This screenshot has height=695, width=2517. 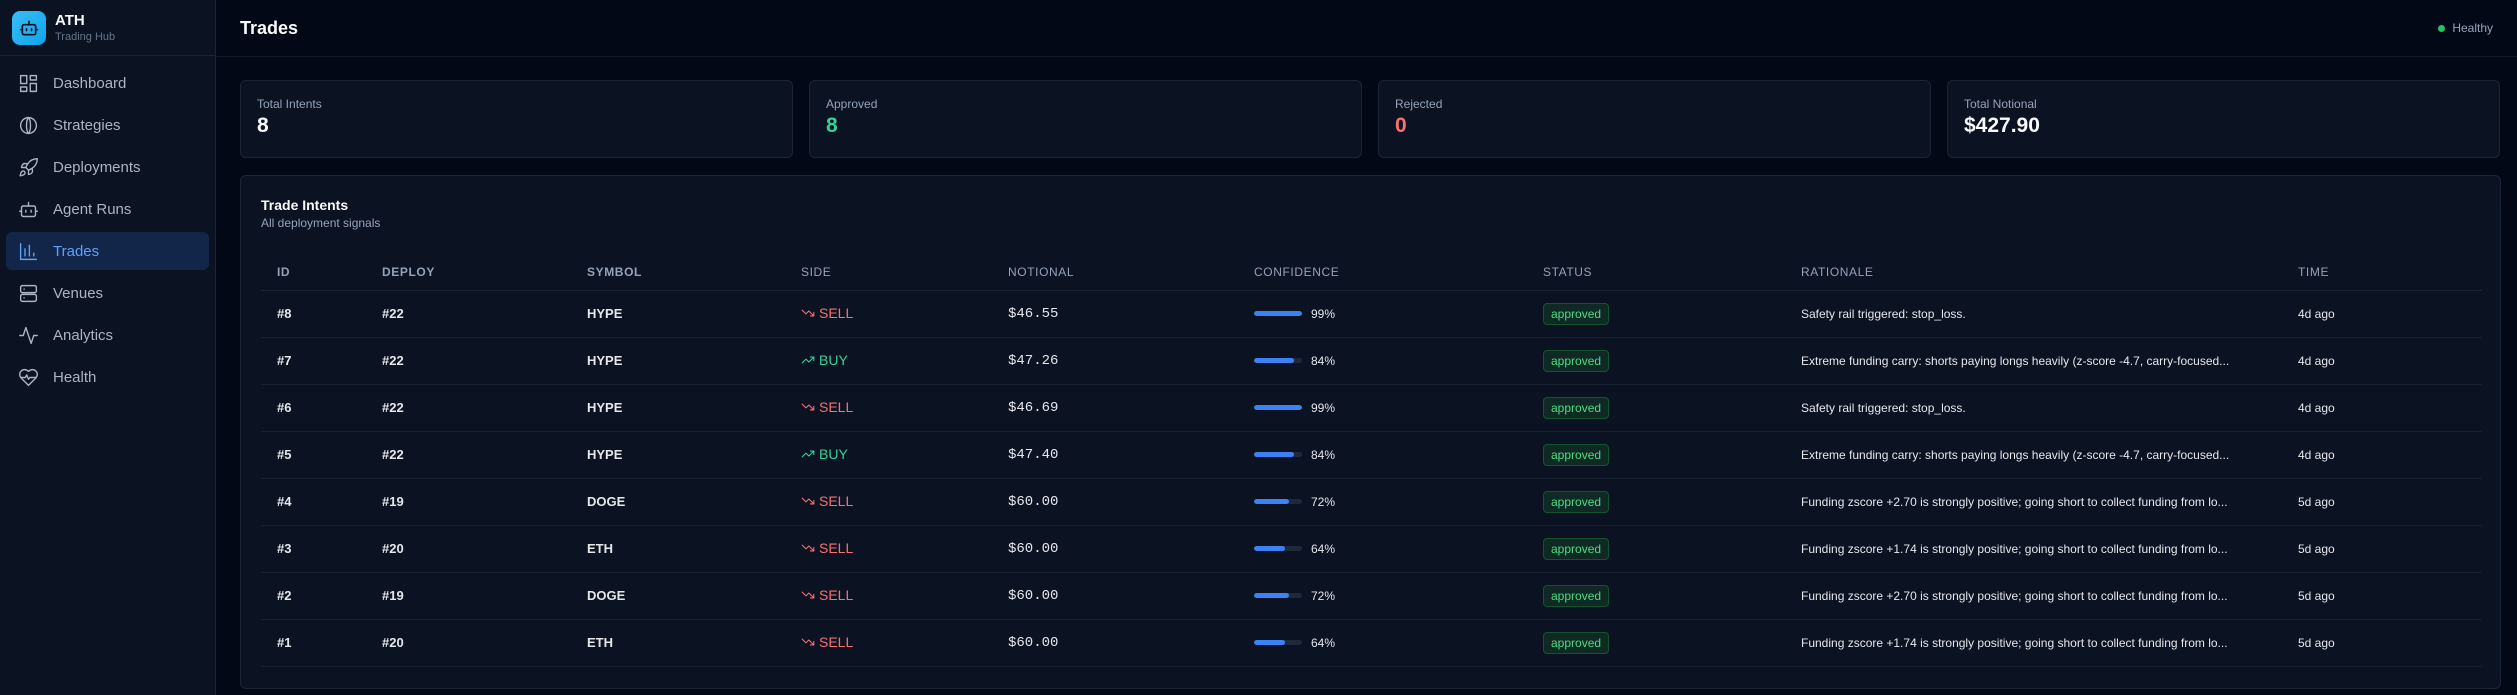 I want to click on side-label: BUY, so click(x=833, y=359).